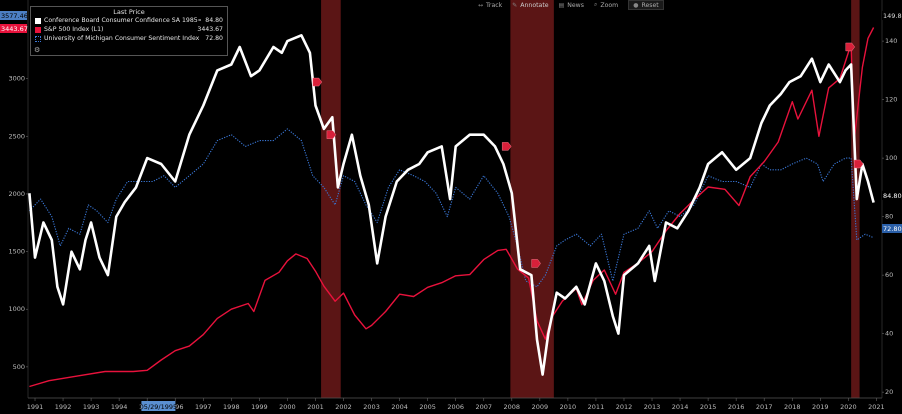 The width and height of the screenshot is (902, 414). I want to click on right-tick-label: 40, so click(889, 334).